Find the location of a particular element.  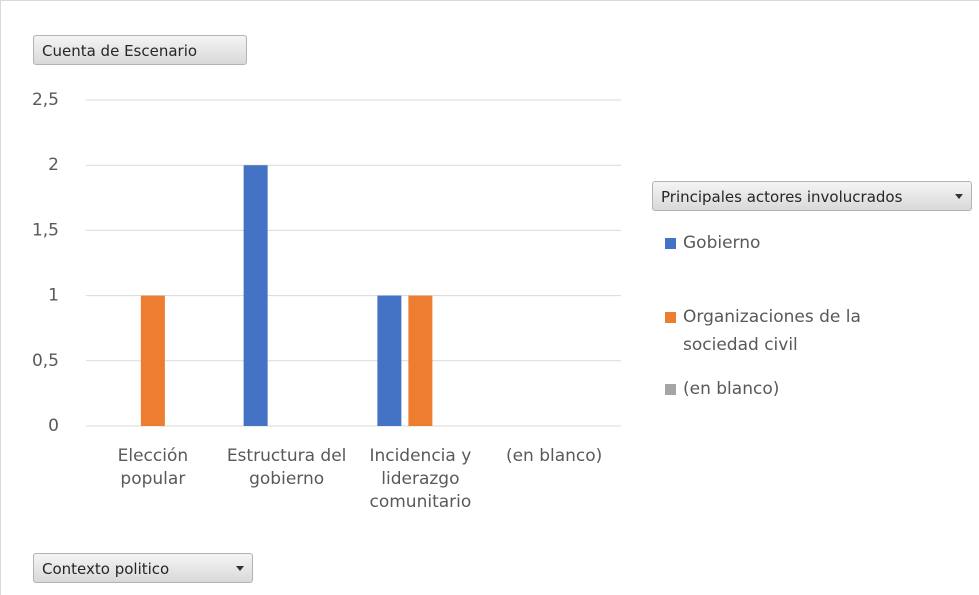

legend-label: Organizaciones de la sociedad civil is located at coordinates (772, 331).